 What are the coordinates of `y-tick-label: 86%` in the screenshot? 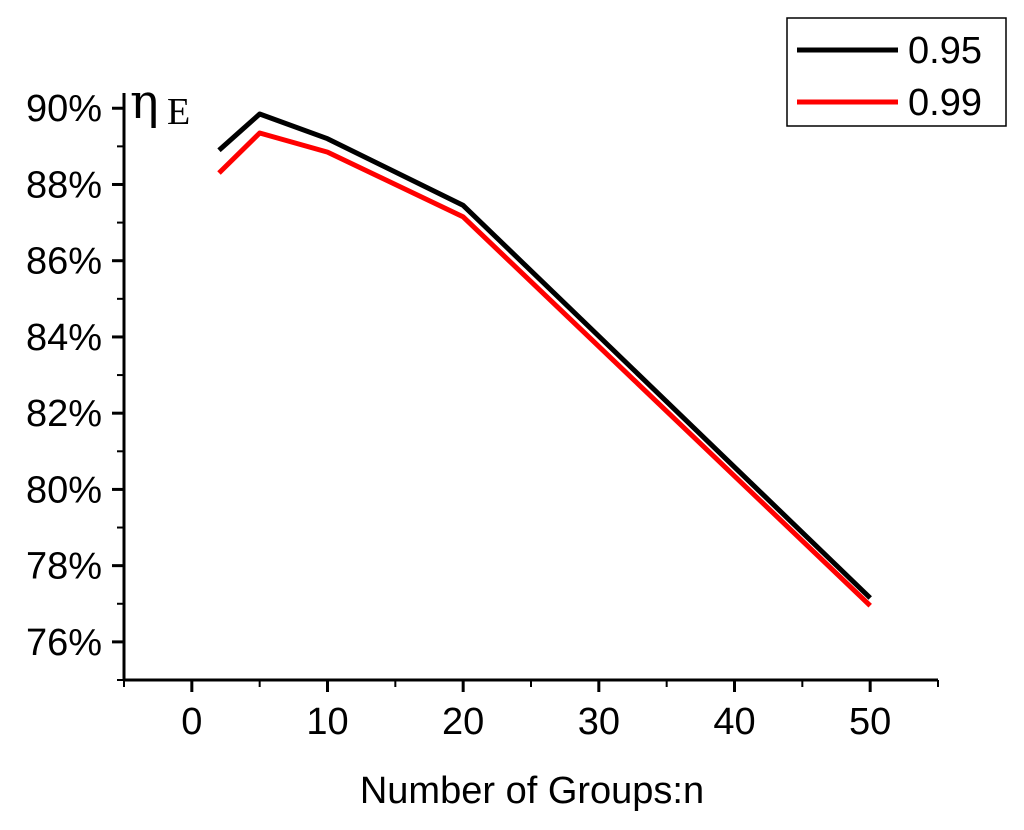 It's located at (64, 262).